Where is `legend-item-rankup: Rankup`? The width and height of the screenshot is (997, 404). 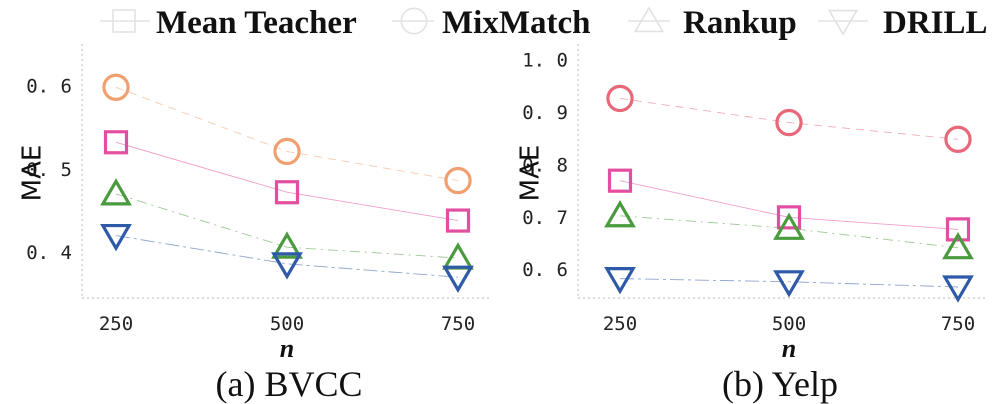
legend-item-rankup: Rankup is located at coordinates (712, 23).